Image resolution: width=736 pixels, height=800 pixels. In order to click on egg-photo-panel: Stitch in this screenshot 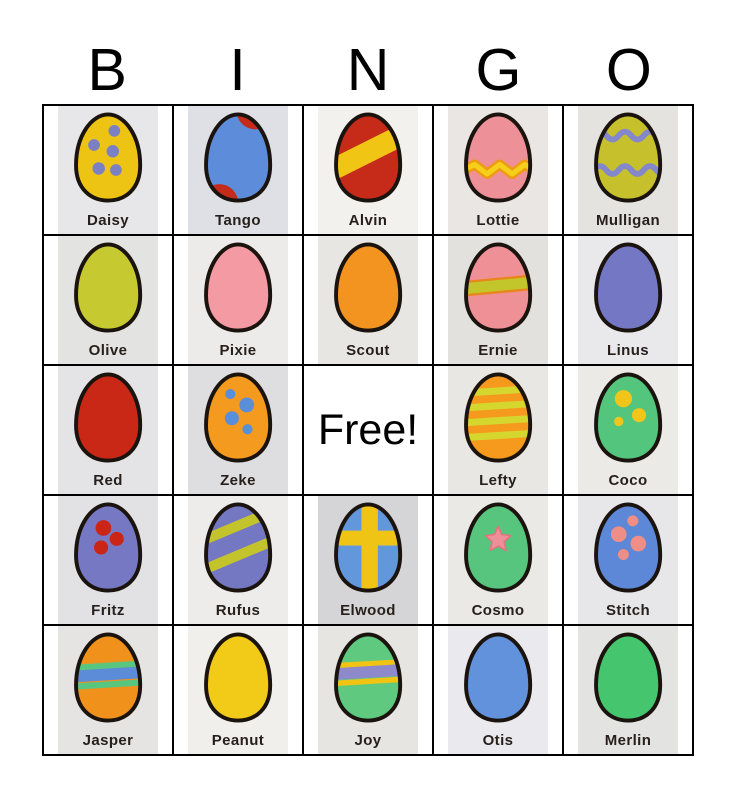, I will do `click(628, 560)`.